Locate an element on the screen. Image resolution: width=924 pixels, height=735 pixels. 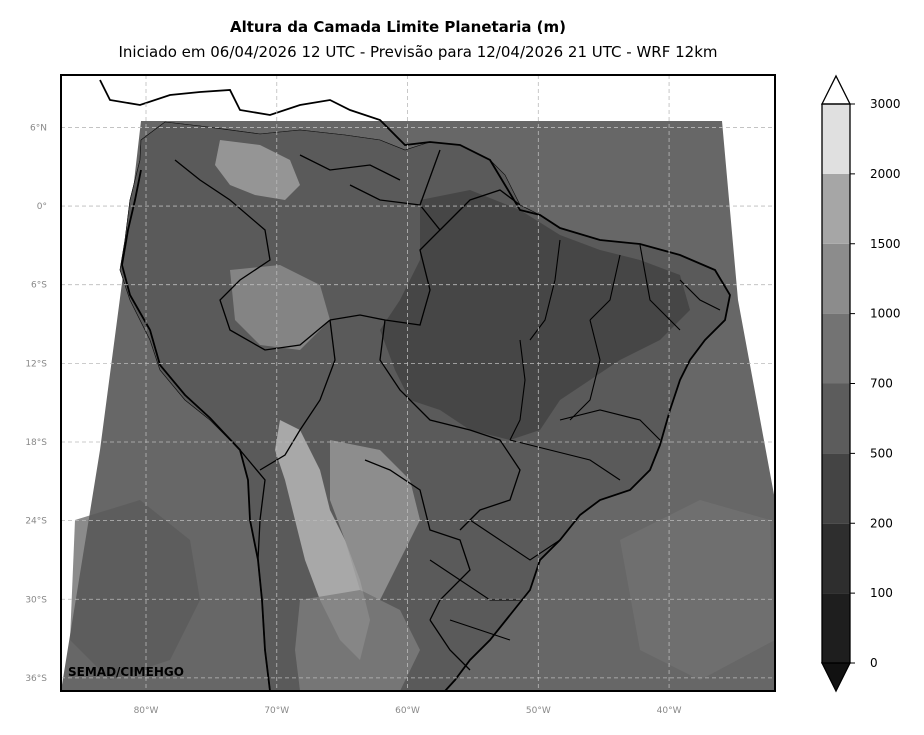
lat-tick-label: 6°N is located at coordinates (38, 128).